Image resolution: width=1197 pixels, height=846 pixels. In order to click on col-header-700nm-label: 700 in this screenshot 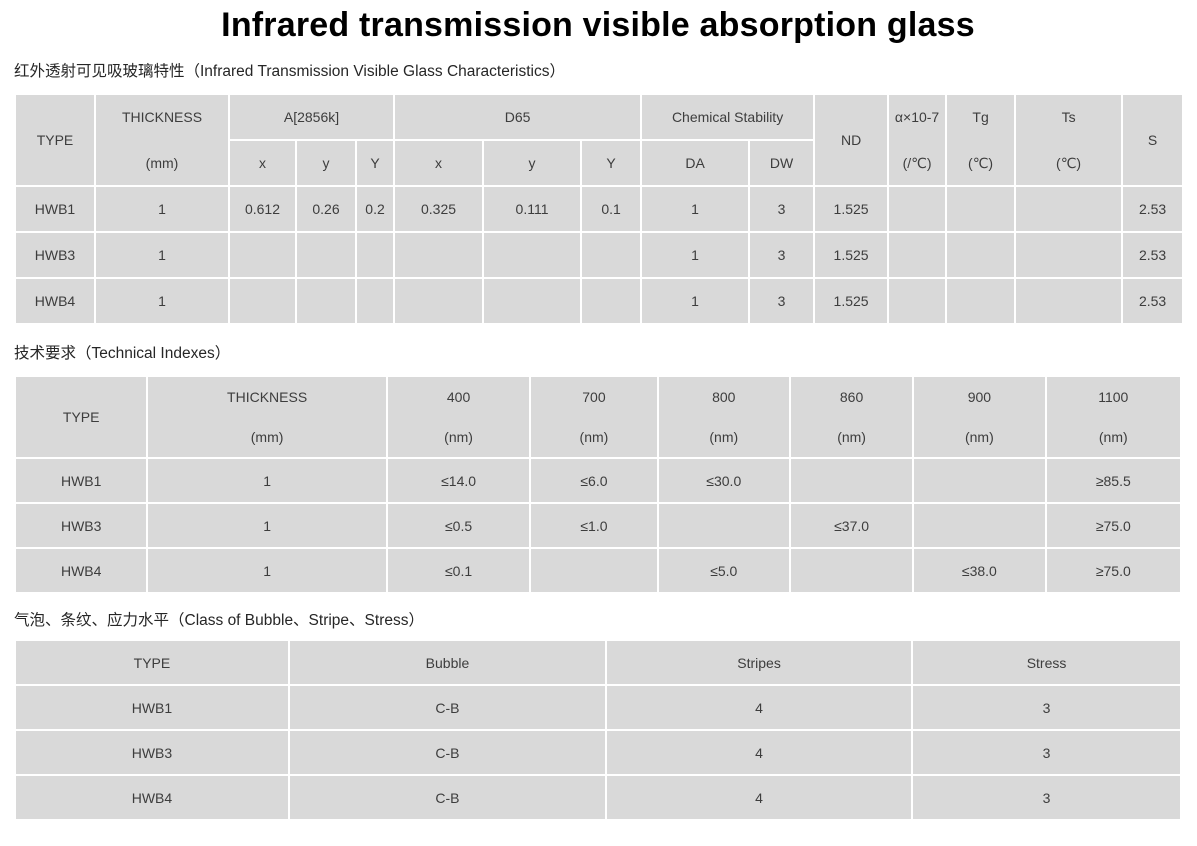, I will do `click(594, 397)`.